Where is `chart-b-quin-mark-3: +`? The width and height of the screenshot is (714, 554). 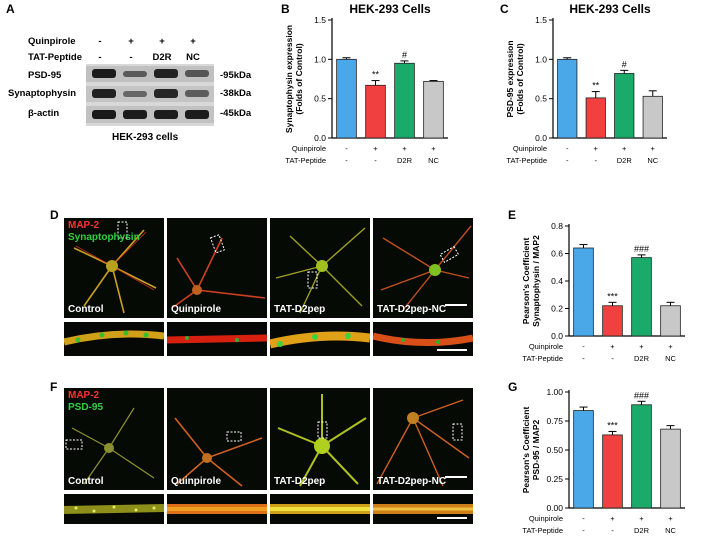
chart-b-quin-mark-3: + is located at coordinates (433, 148).